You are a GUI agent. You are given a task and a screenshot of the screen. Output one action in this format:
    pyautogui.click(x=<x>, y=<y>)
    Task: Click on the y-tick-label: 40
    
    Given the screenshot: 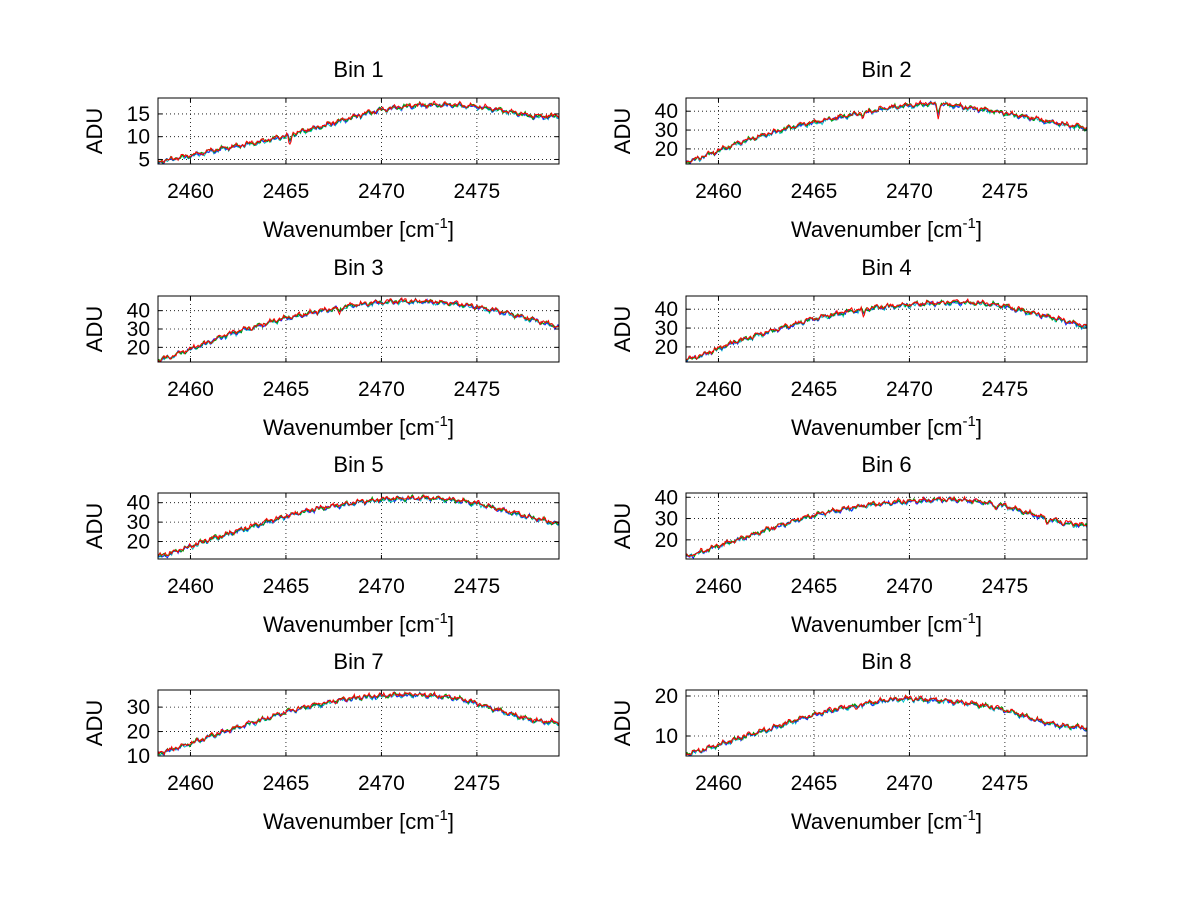 What is the action you would take?
    pyautogui.click(x=138, y=503)
    